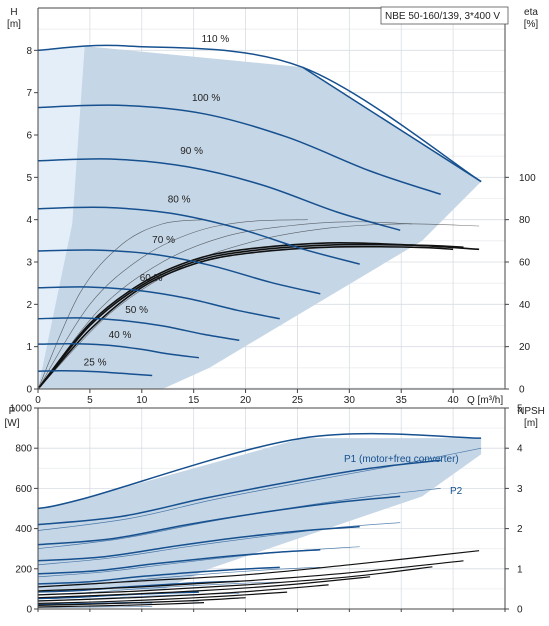 This screenshot has width=549, height=626. Describe the element at coordinates (12, 411) in the screenshot. I see `y-left-label-bottom-1: P` at that location.